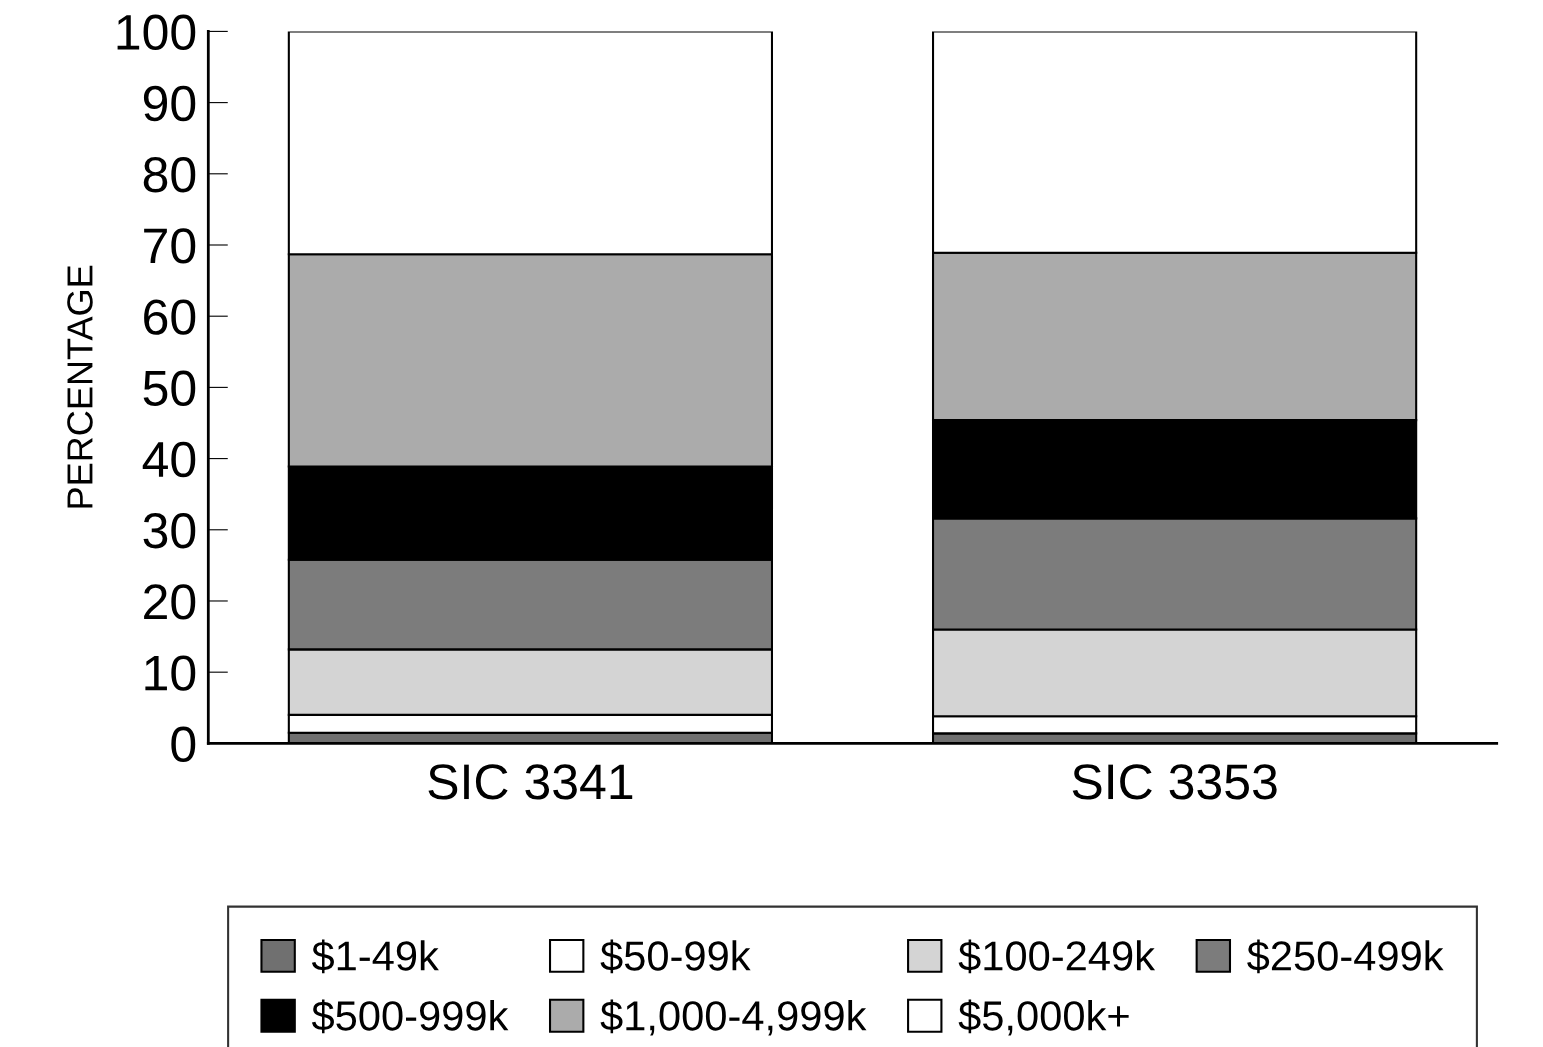  I want to click on y-tick-label: 70, so click(170, 246).